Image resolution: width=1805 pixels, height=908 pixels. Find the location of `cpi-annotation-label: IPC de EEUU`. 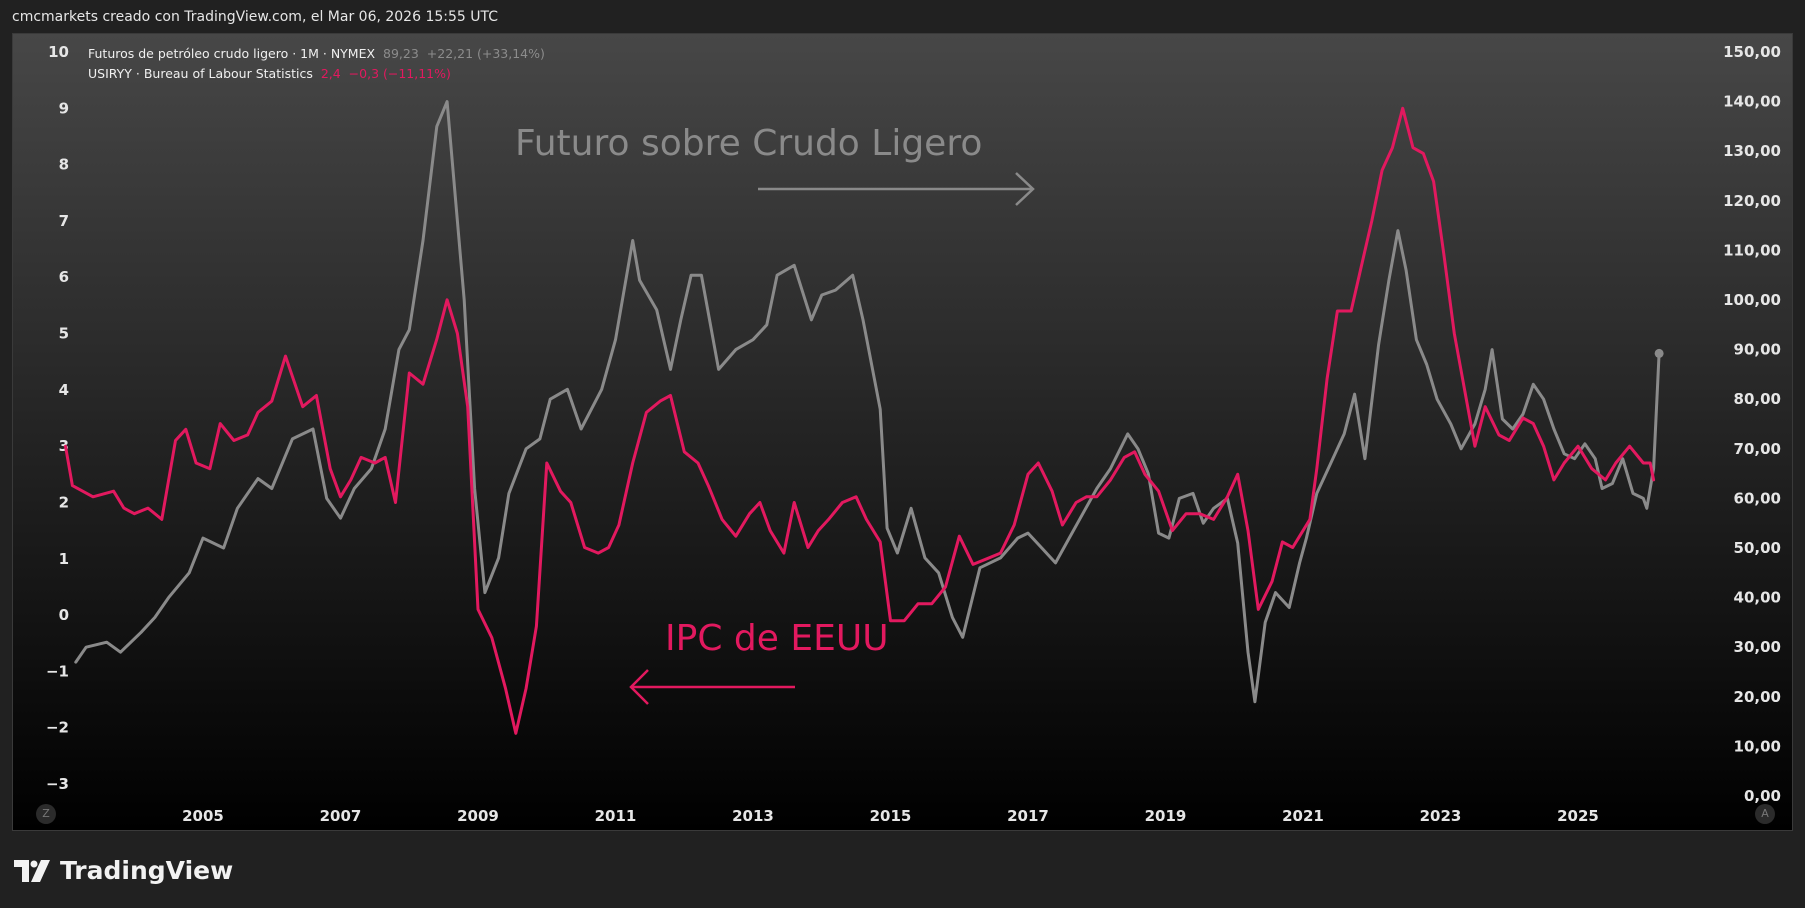

cpi-annotation-label: IPC de EEUU is located at coordinates (777, 638).